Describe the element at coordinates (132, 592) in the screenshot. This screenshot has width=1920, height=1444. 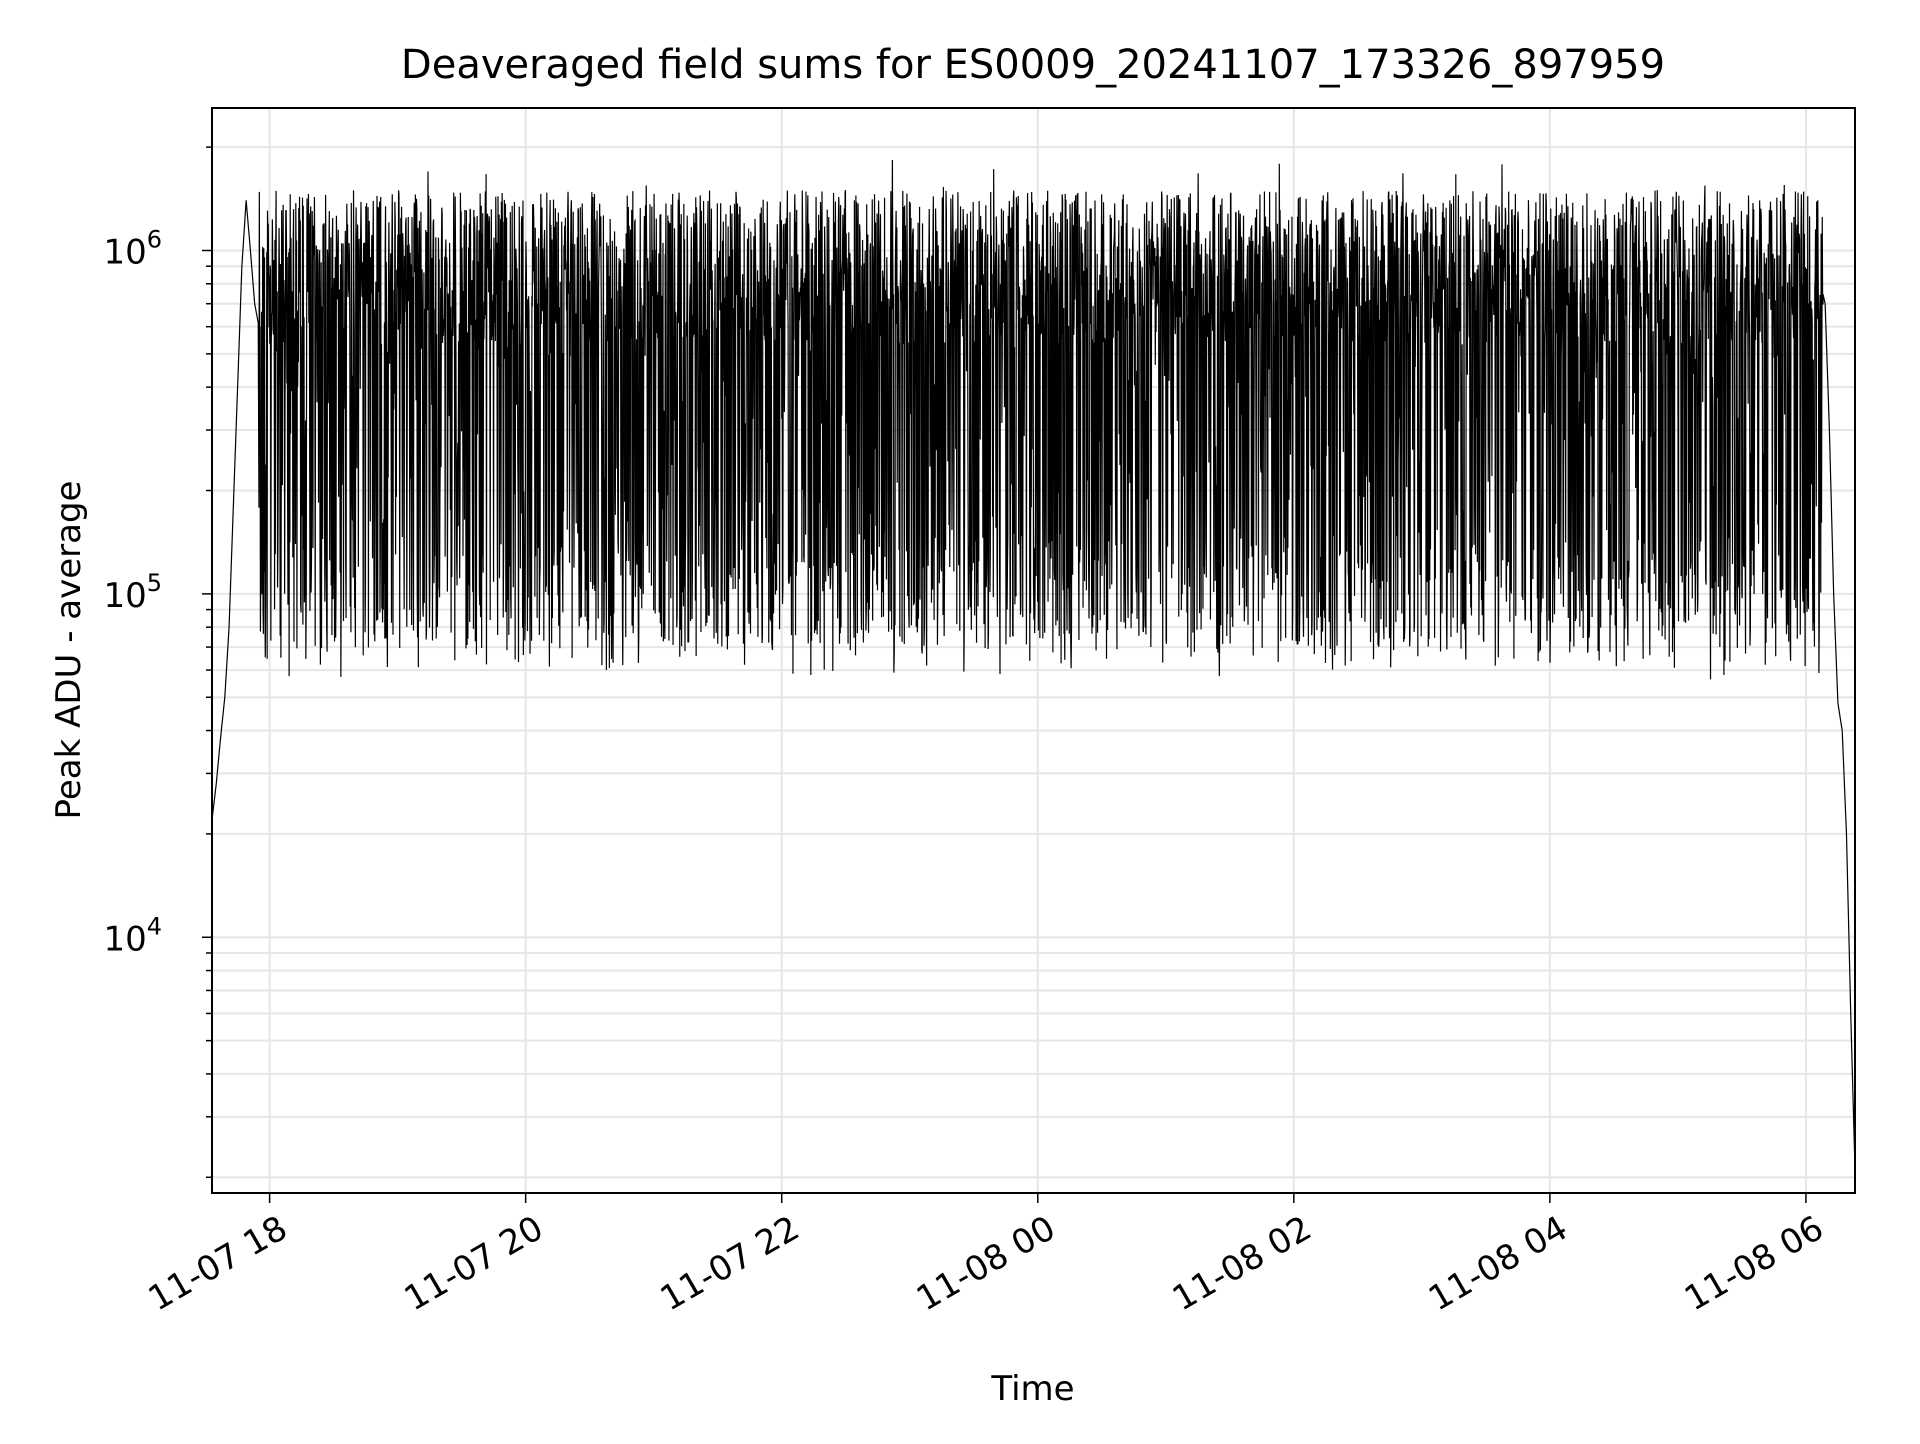
I see `y-tick-label: 10⁵` at that location.